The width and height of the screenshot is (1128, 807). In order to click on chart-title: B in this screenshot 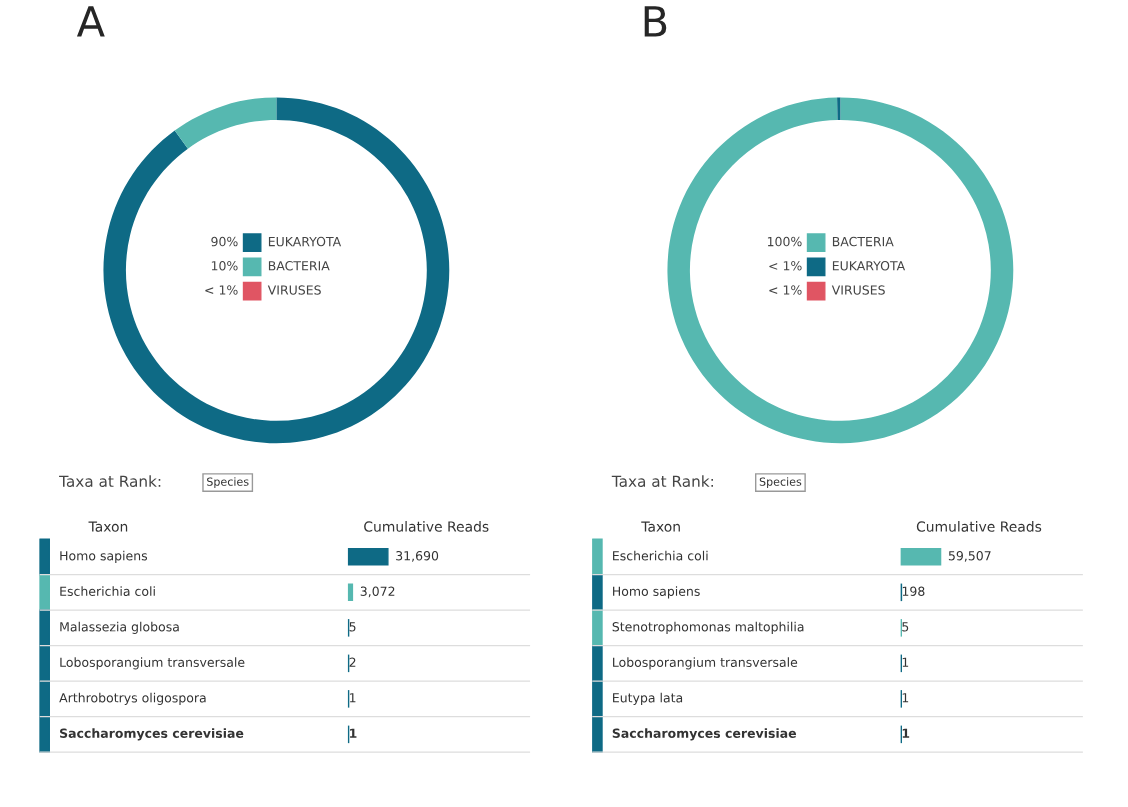, I will do `click(655, 21)`.